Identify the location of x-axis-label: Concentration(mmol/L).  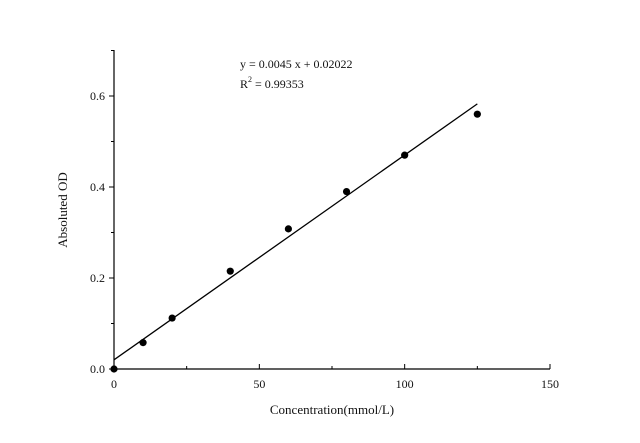
(332, 409).